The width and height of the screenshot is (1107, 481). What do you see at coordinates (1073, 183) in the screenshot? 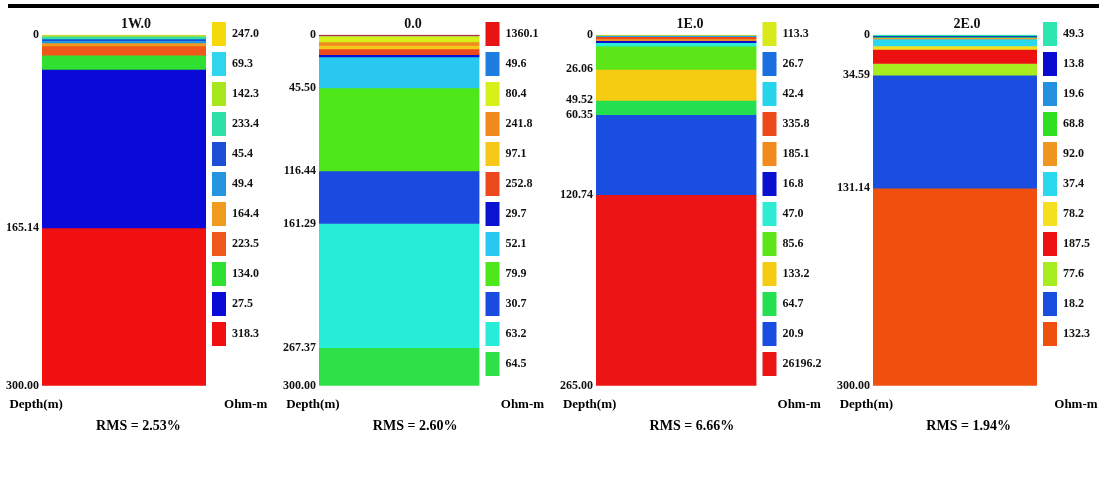
I see `legend-label: 37.4` at bounding box center [1073, 183].